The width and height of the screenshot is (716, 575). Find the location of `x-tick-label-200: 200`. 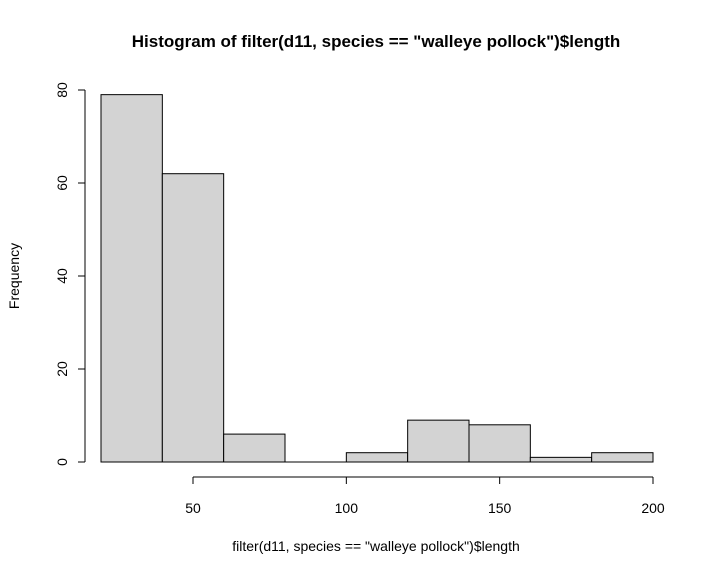

x-tick-label-200: 200 is located at coordinates (653, 508).